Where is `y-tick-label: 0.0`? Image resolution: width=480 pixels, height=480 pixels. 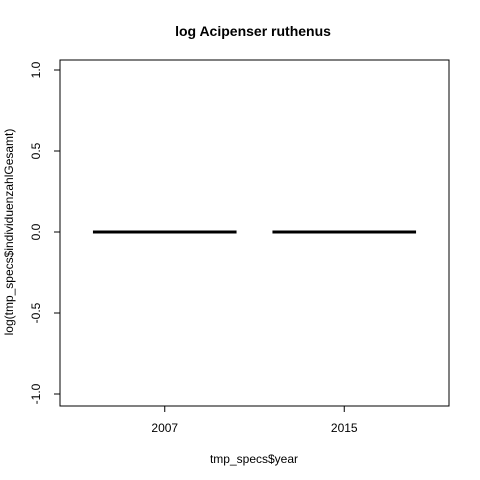
y-tick-label: 0.0 is located at coordinates (36, 231).